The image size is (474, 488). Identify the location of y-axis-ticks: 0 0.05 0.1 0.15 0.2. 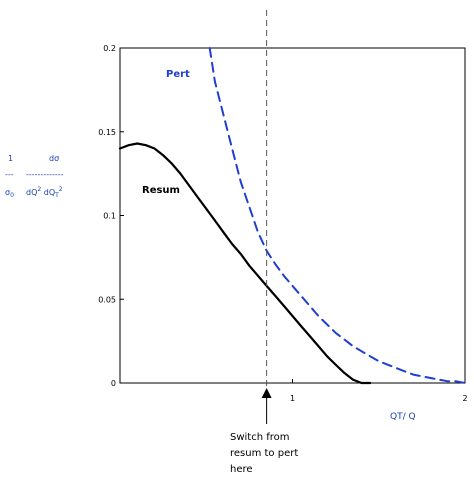
(111, 216).